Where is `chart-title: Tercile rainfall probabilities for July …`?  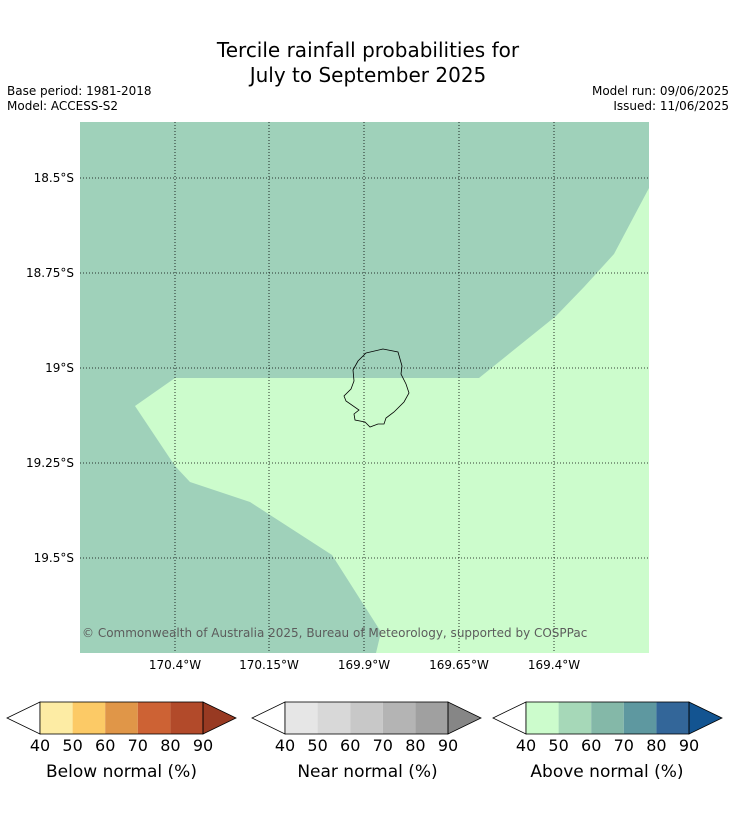 chart-title: Tercile rainfall probabilities for July … is located at coordinates (368, 63).